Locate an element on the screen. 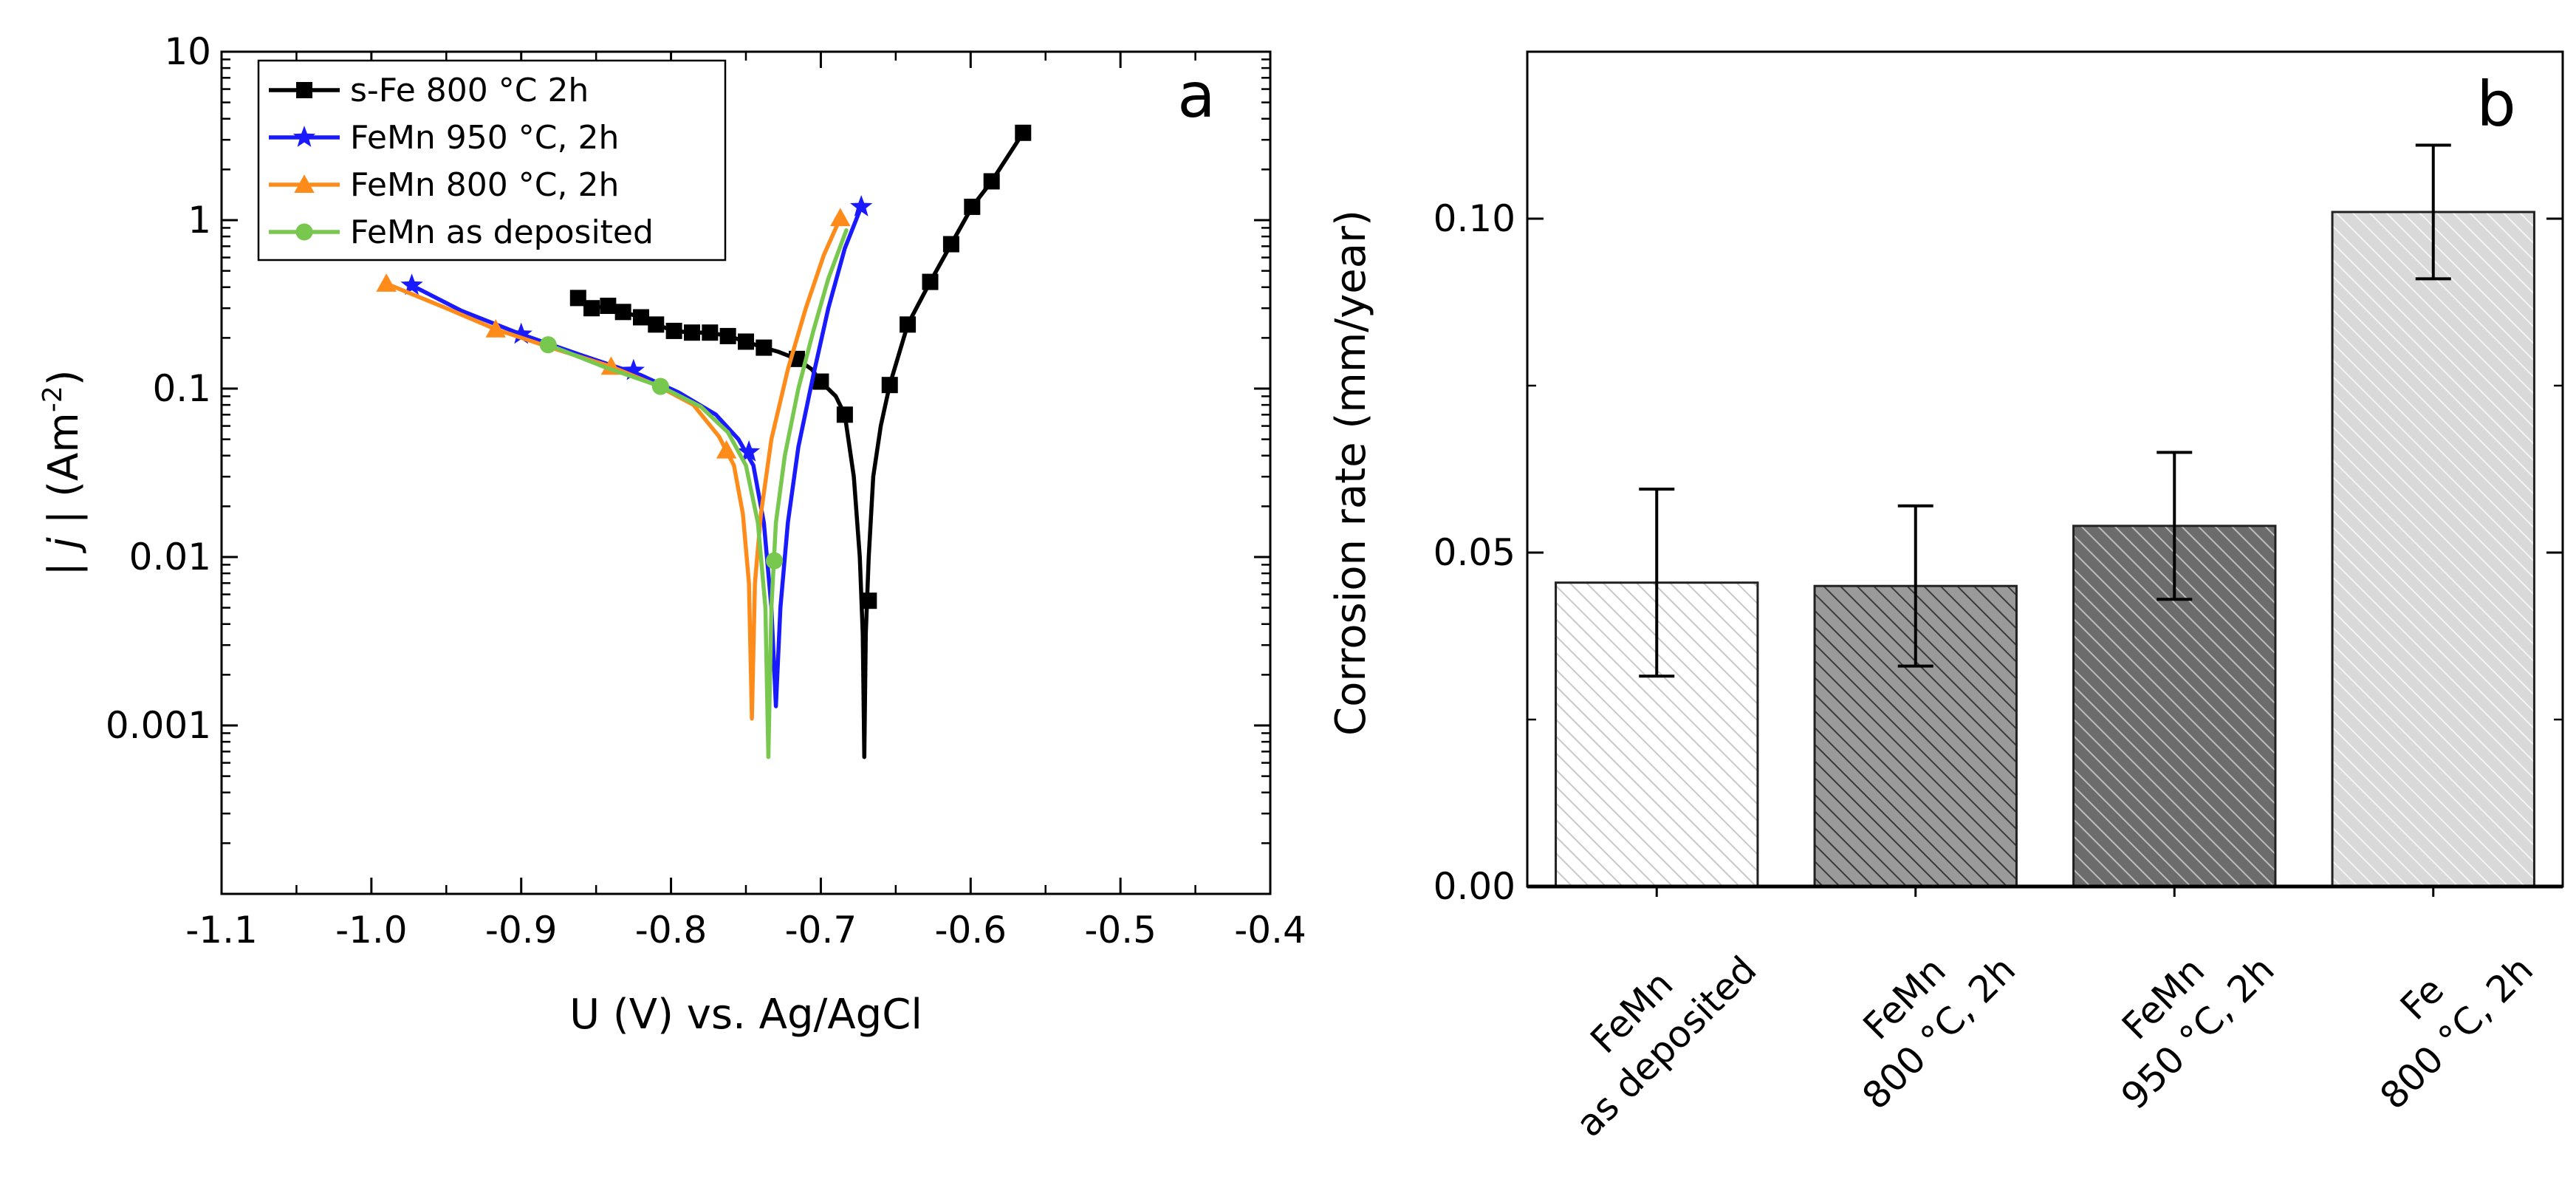 The image size is (2576, 1182). series-2-line is located at coordinates (636, 456).